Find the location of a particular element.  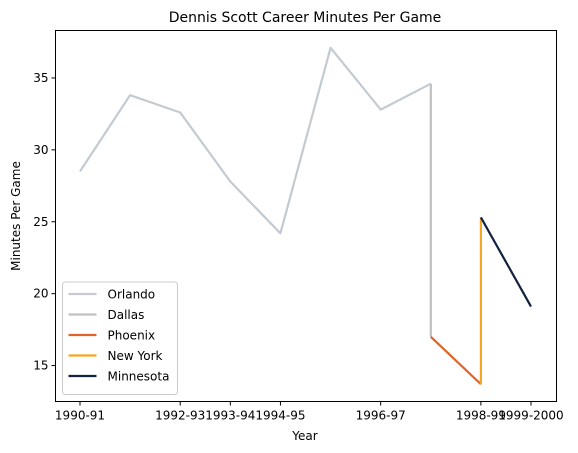

x-tick-label: 1990-91 is located at coordinates (80, 416).